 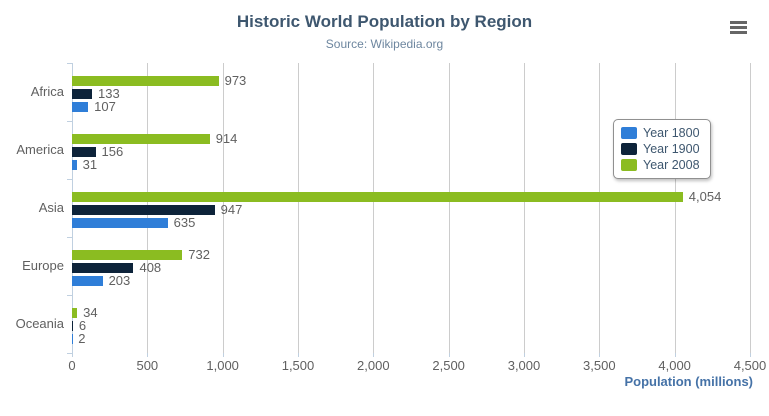 What do you see at coordinates (298, 365) in the screenshot?
I see `value-axis-tick-label: 1,500` at bounding box center [298, 365].